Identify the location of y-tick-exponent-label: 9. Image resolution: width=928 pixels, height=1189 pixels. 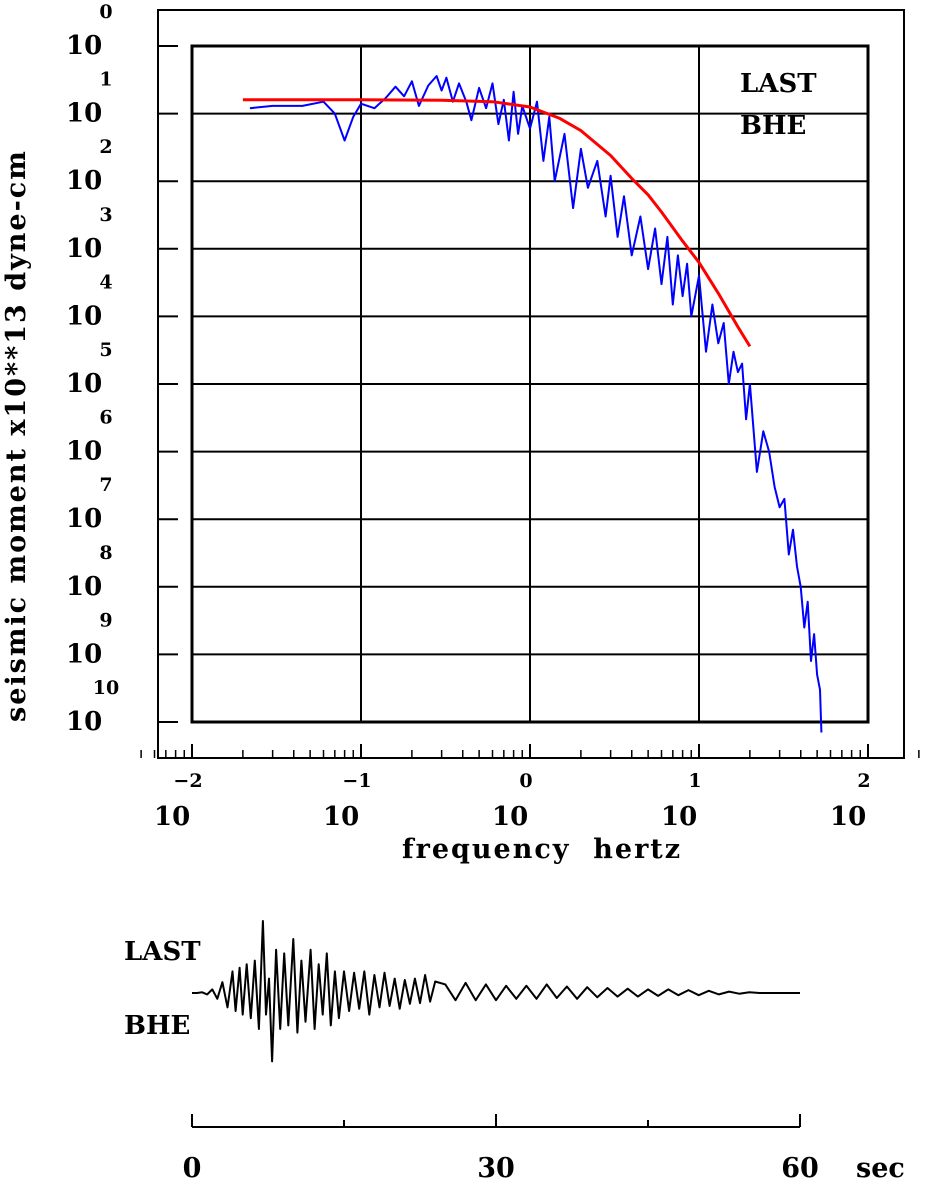
(105, 620).